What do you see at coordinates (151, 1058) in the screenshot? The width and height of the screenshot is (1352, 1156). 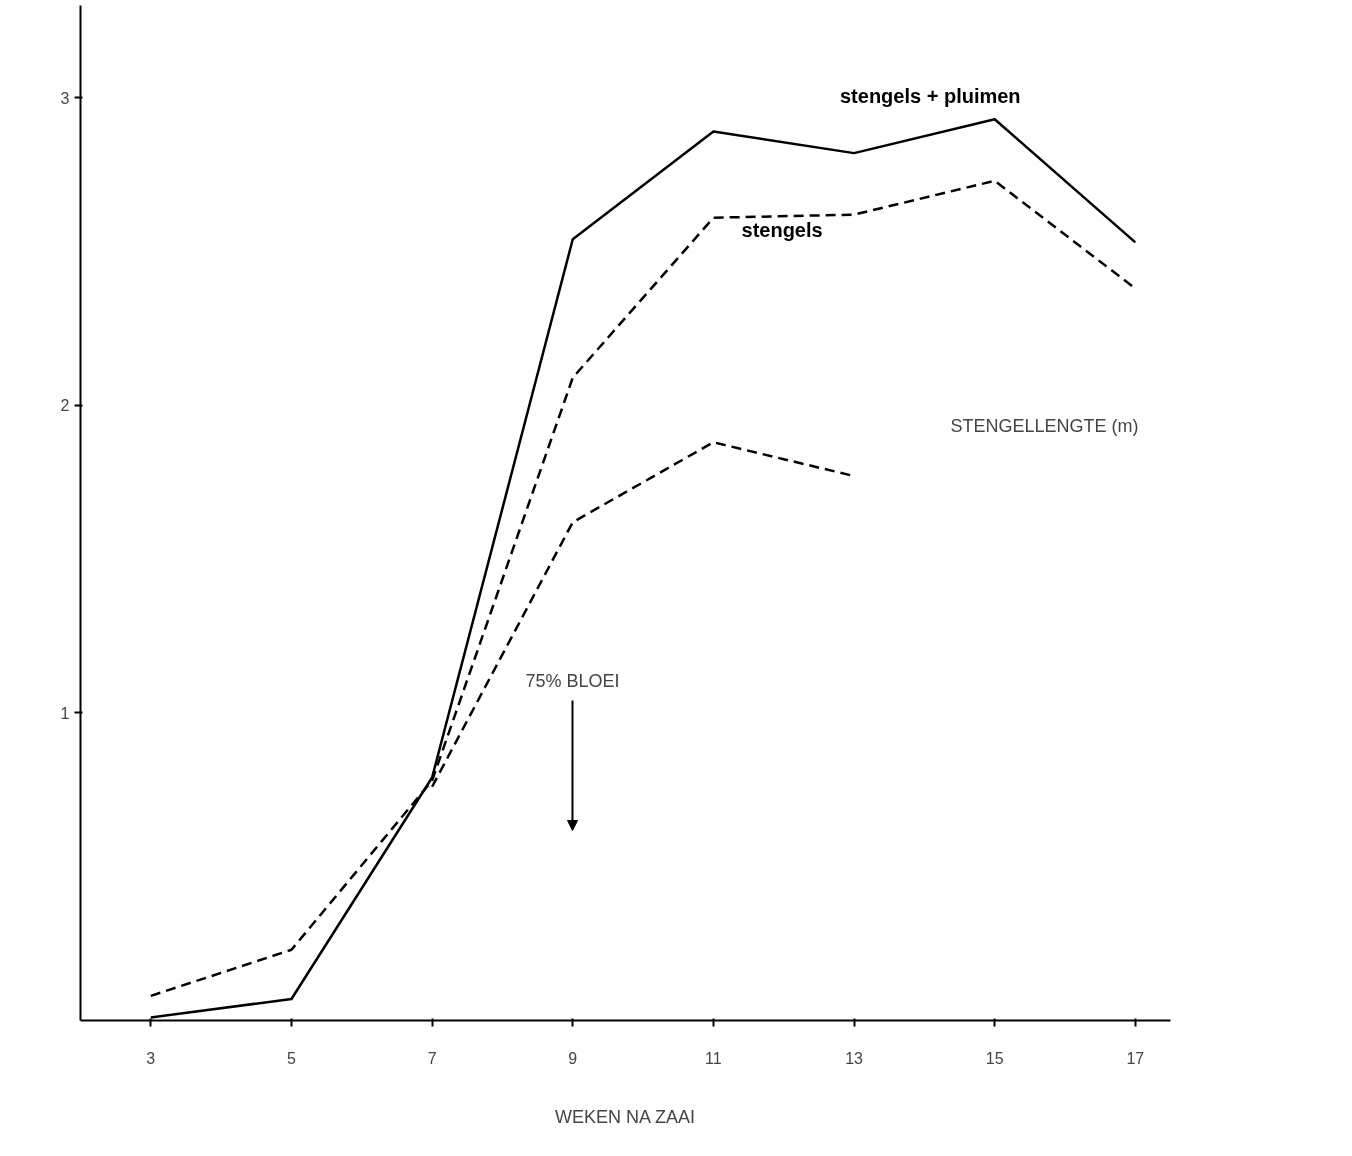 I see `x-tick-label: 3` at bounding box center [151, 1058].